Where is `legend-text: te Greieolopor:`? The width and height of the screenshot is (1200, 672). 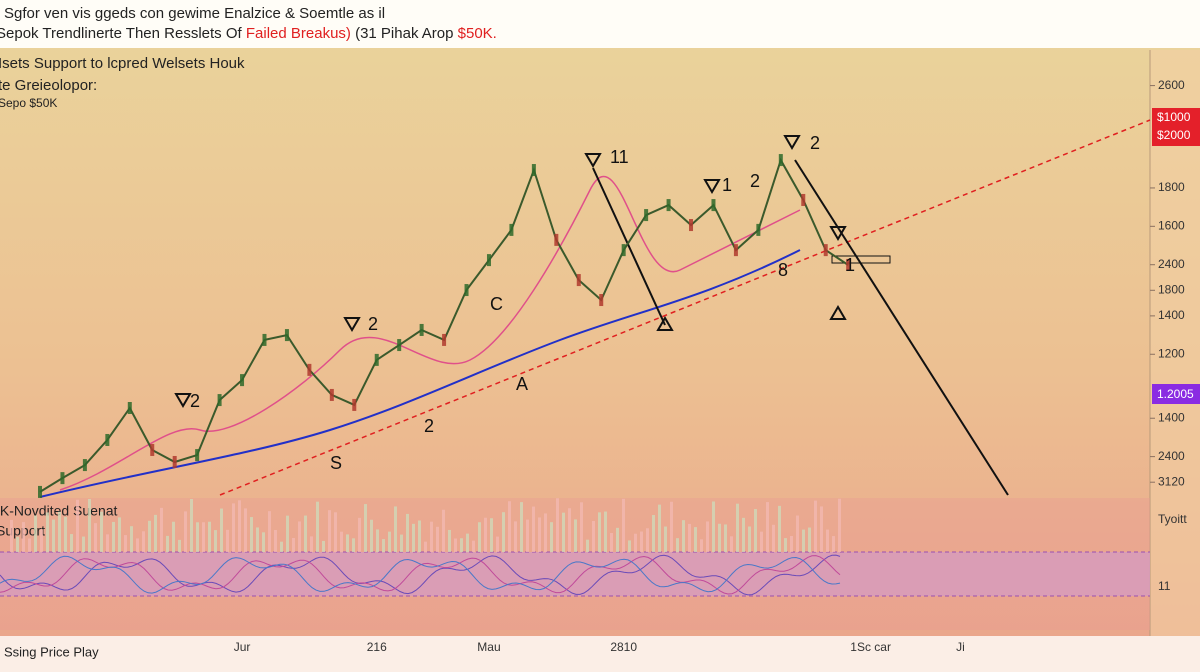 legend-text: te Greieolopor: is located at coordinates (48, 85).